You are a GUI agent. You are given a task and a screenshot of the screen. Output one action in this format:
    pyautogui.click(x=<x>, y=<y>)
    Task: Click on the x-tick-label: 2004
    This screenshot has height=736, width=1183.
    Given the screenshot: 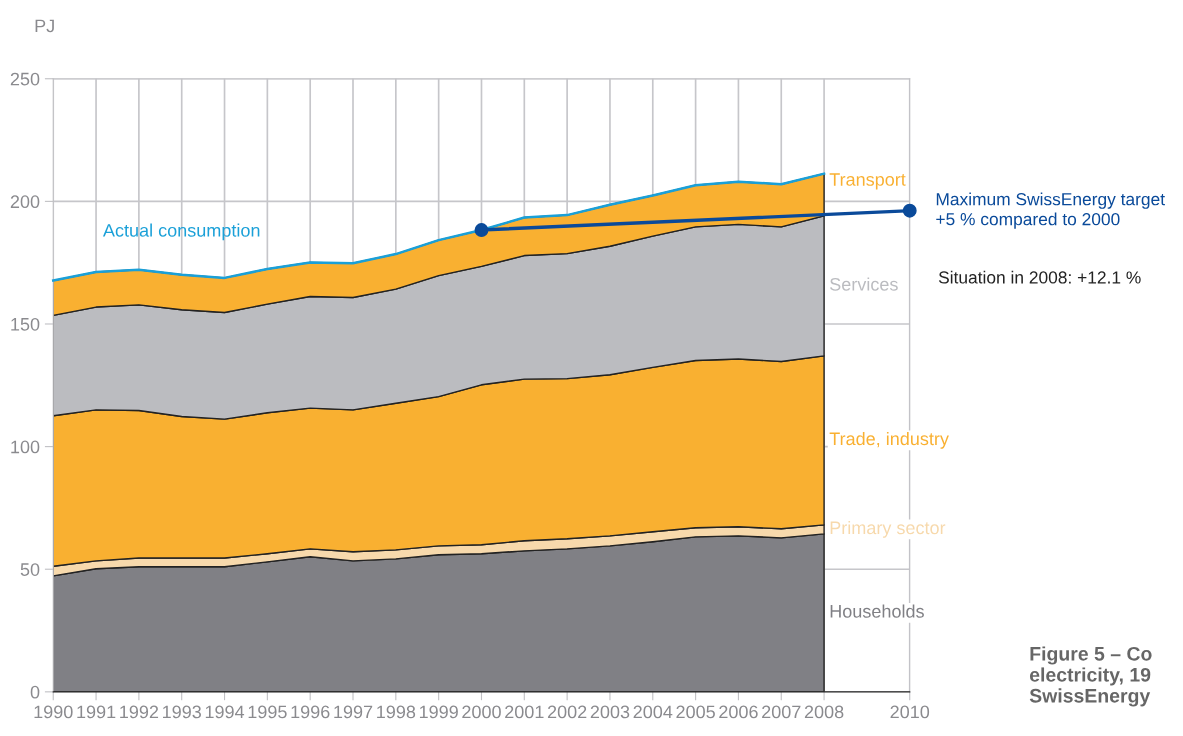 What is the action you would take?
    pyautogui.click(x=653, y=712)
    